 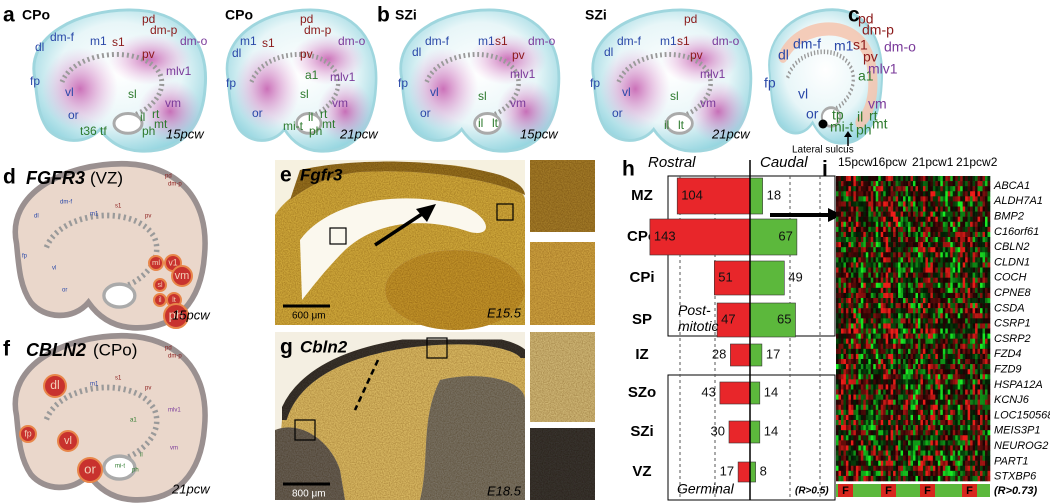 What do you see at coordinates (191, 314) in the screenshot?
I see `age-label: 15pcw` at bounding box center [191, 314].